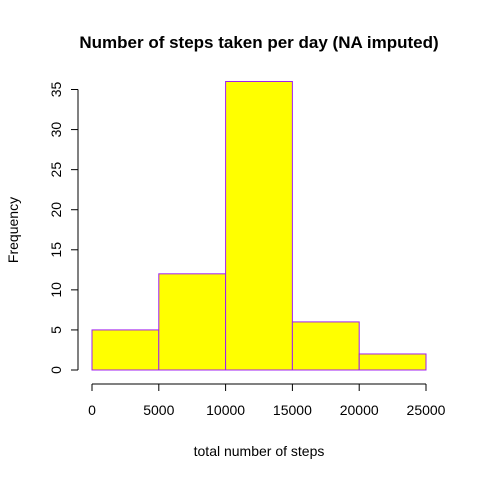 Image resolution: width=480 pixels, height=480 pixels. I want to click on y-tick-label: 5, so click(56, 330).